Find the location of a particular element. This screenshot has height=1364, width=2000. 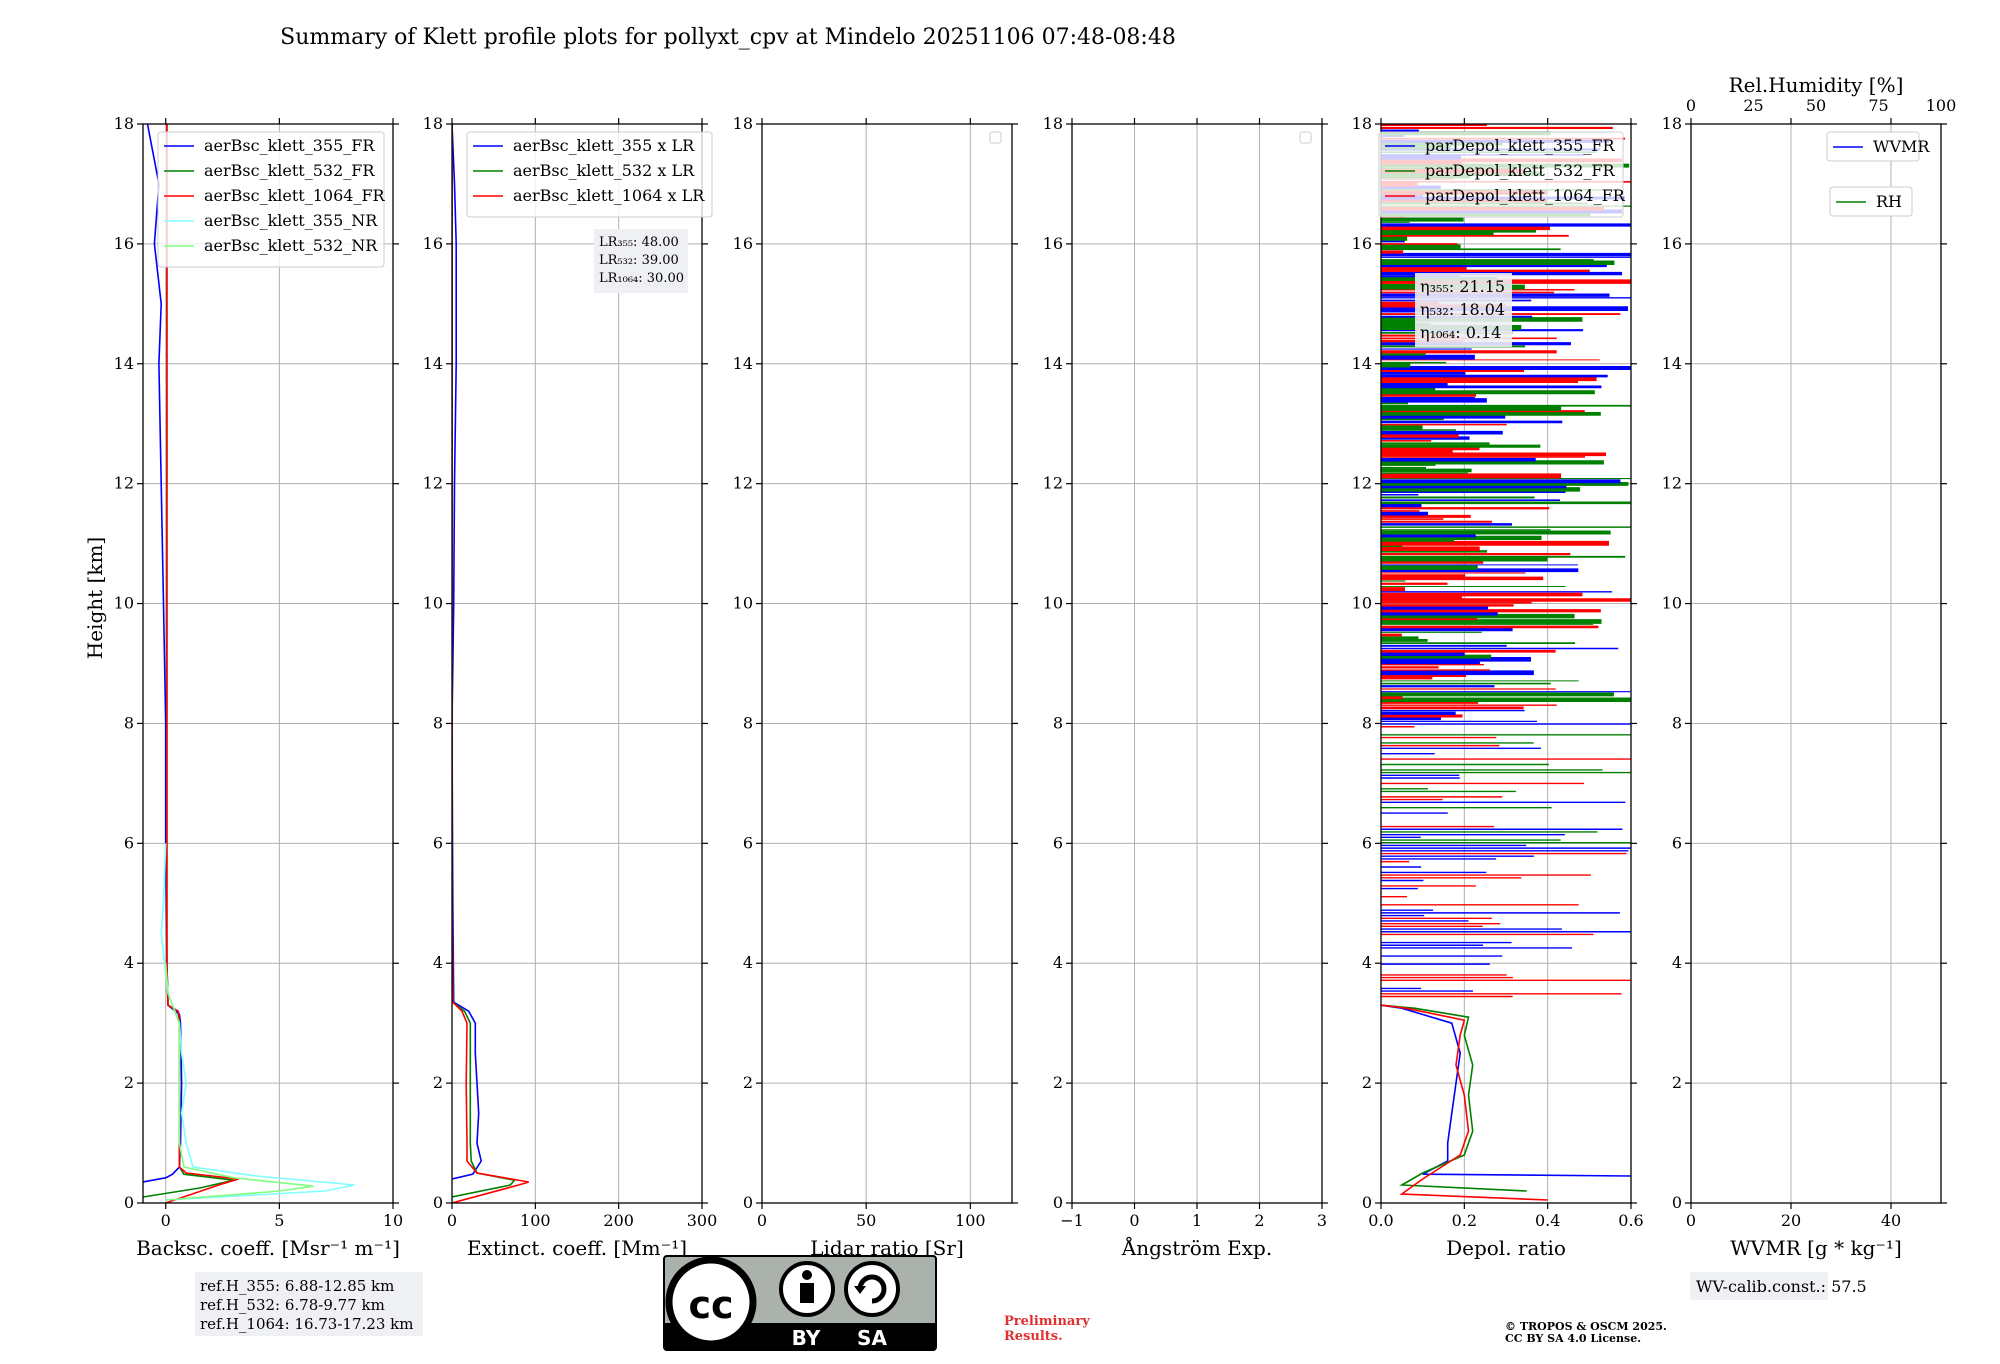

lr-532: LR₅₃₂: 39.00 is located at coordinates (639, 260).